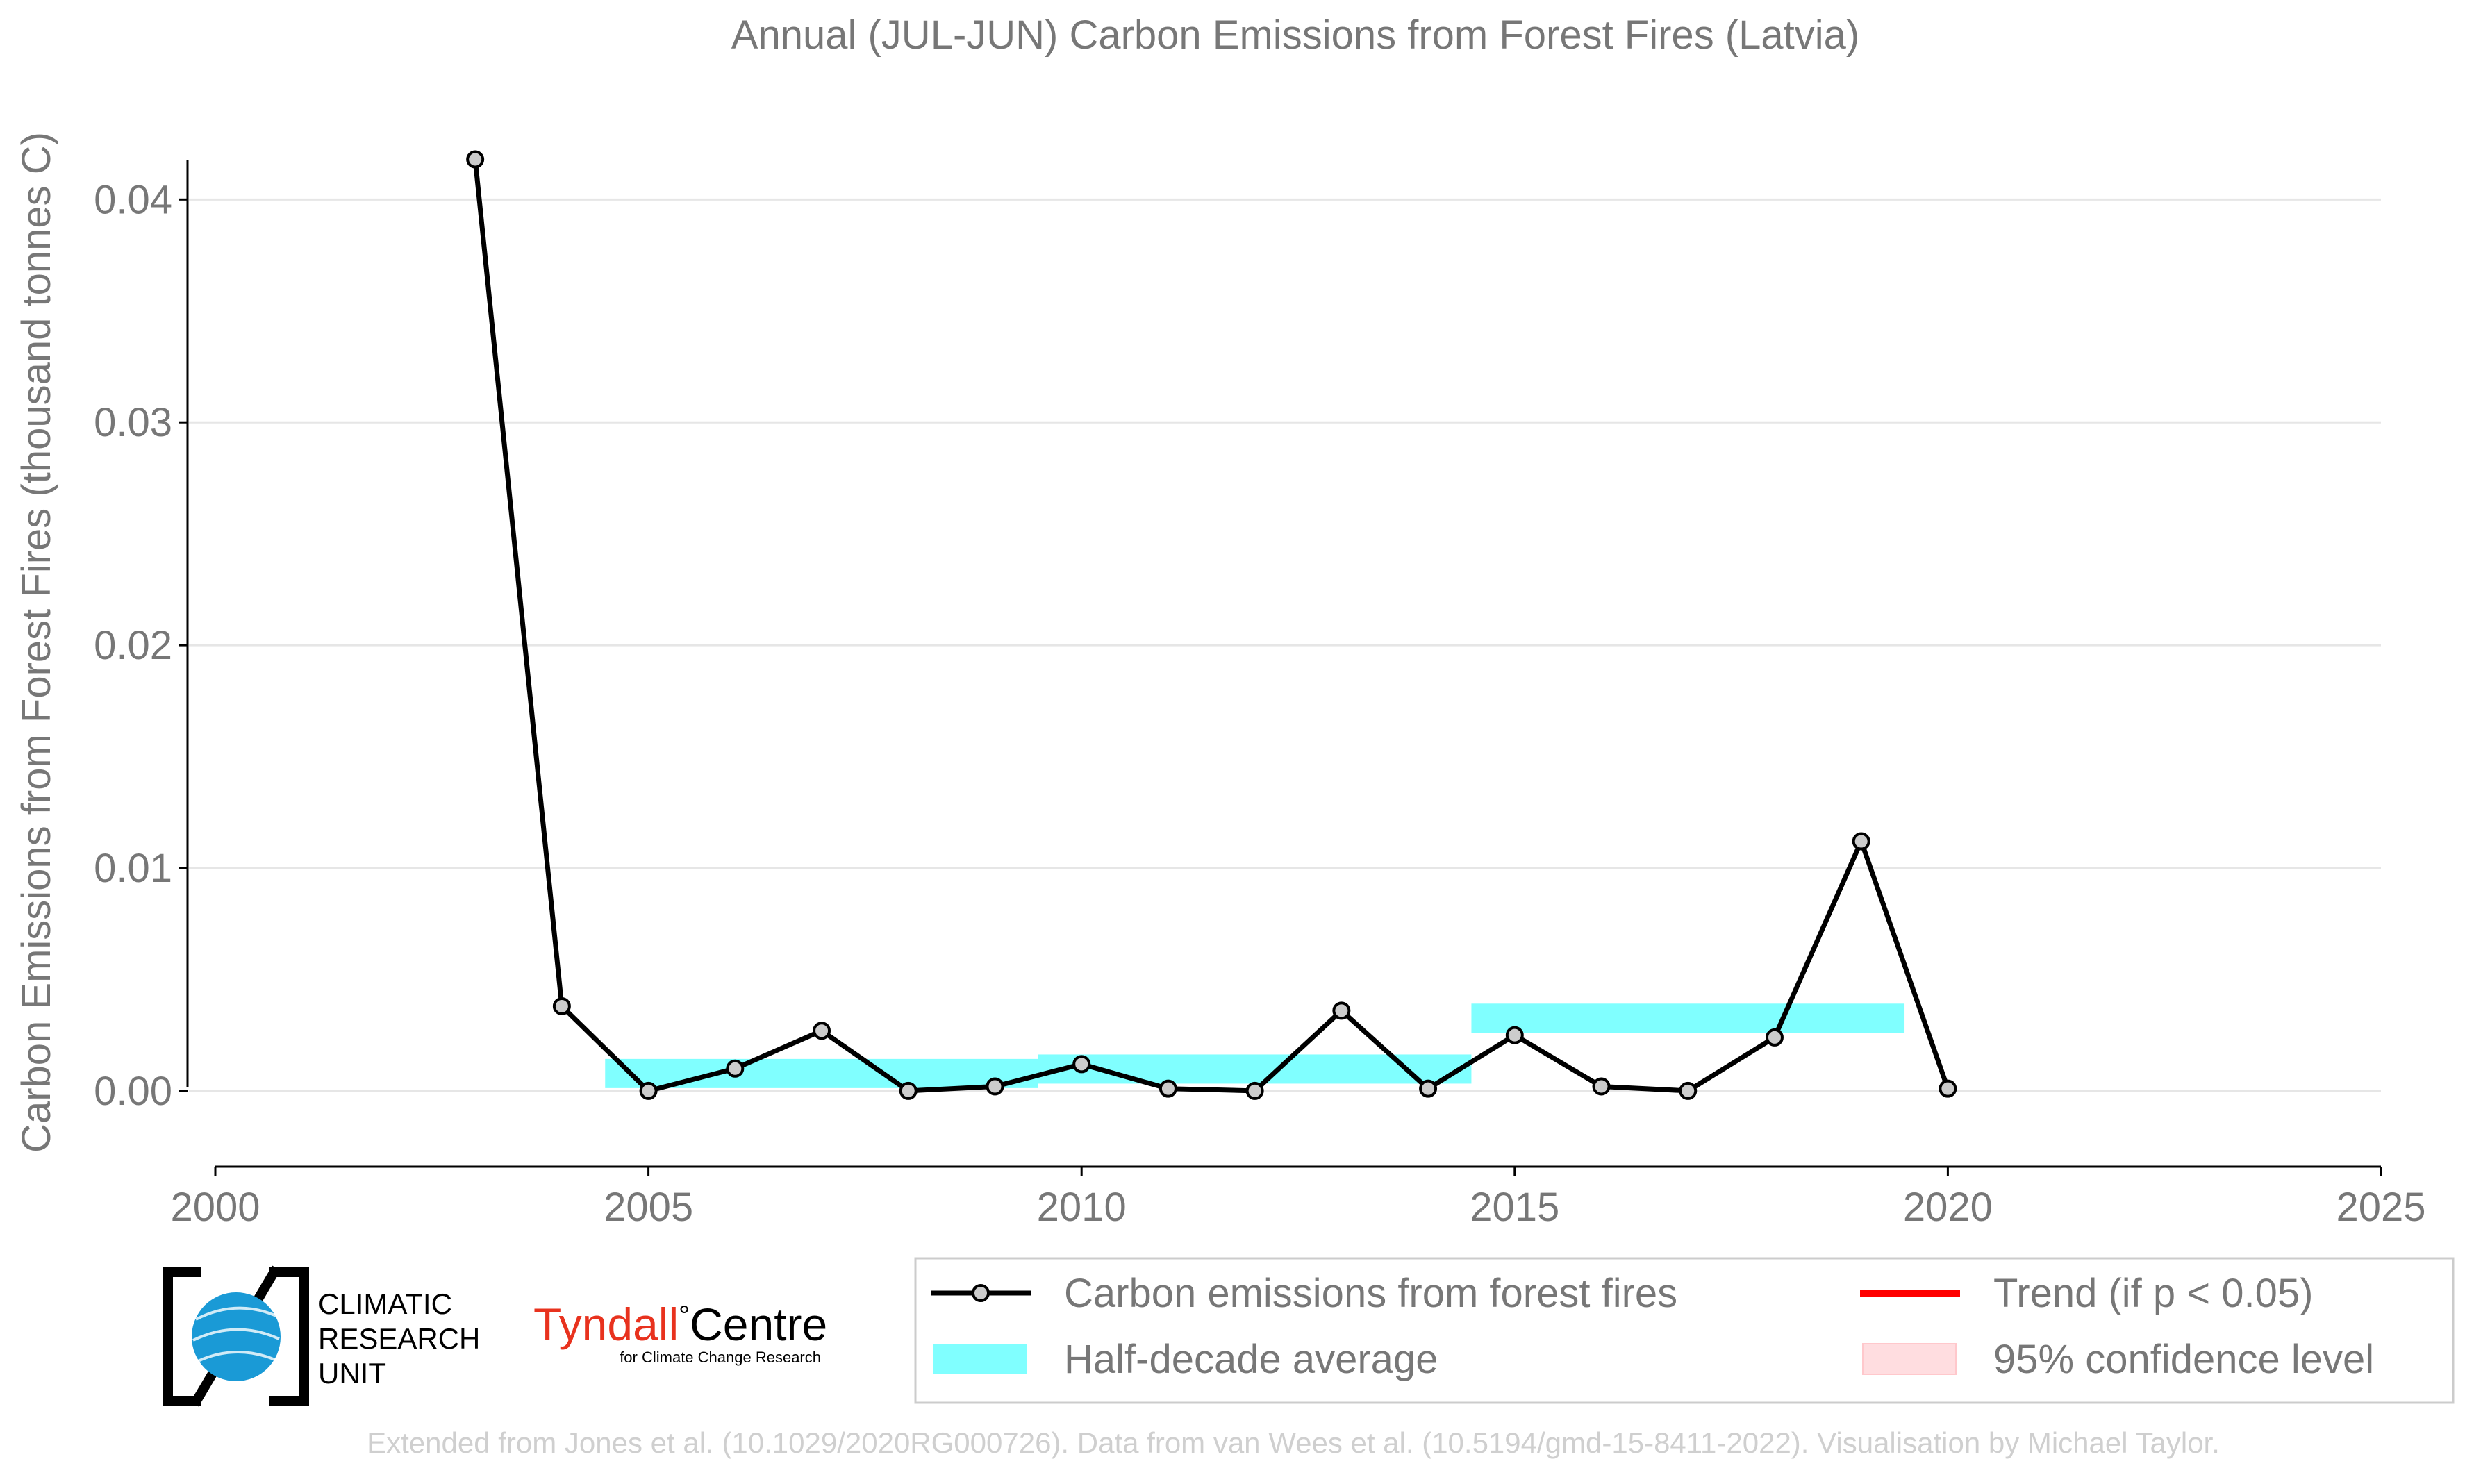 The width and height of the screenshot is (2465, 1484). I want to click on legend-item-emissions: Carbon emissions from forest fires, so click(1304, 1293).